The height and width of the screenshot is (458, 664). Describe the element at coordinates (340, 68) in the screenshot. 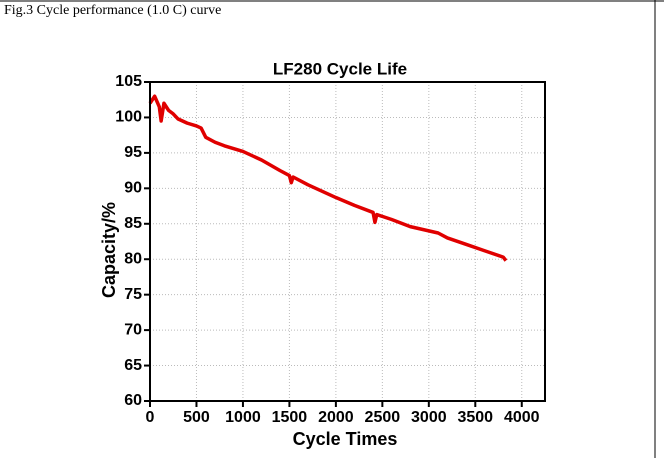

I see `chart-title: LF280 Cycle Life` at that location.